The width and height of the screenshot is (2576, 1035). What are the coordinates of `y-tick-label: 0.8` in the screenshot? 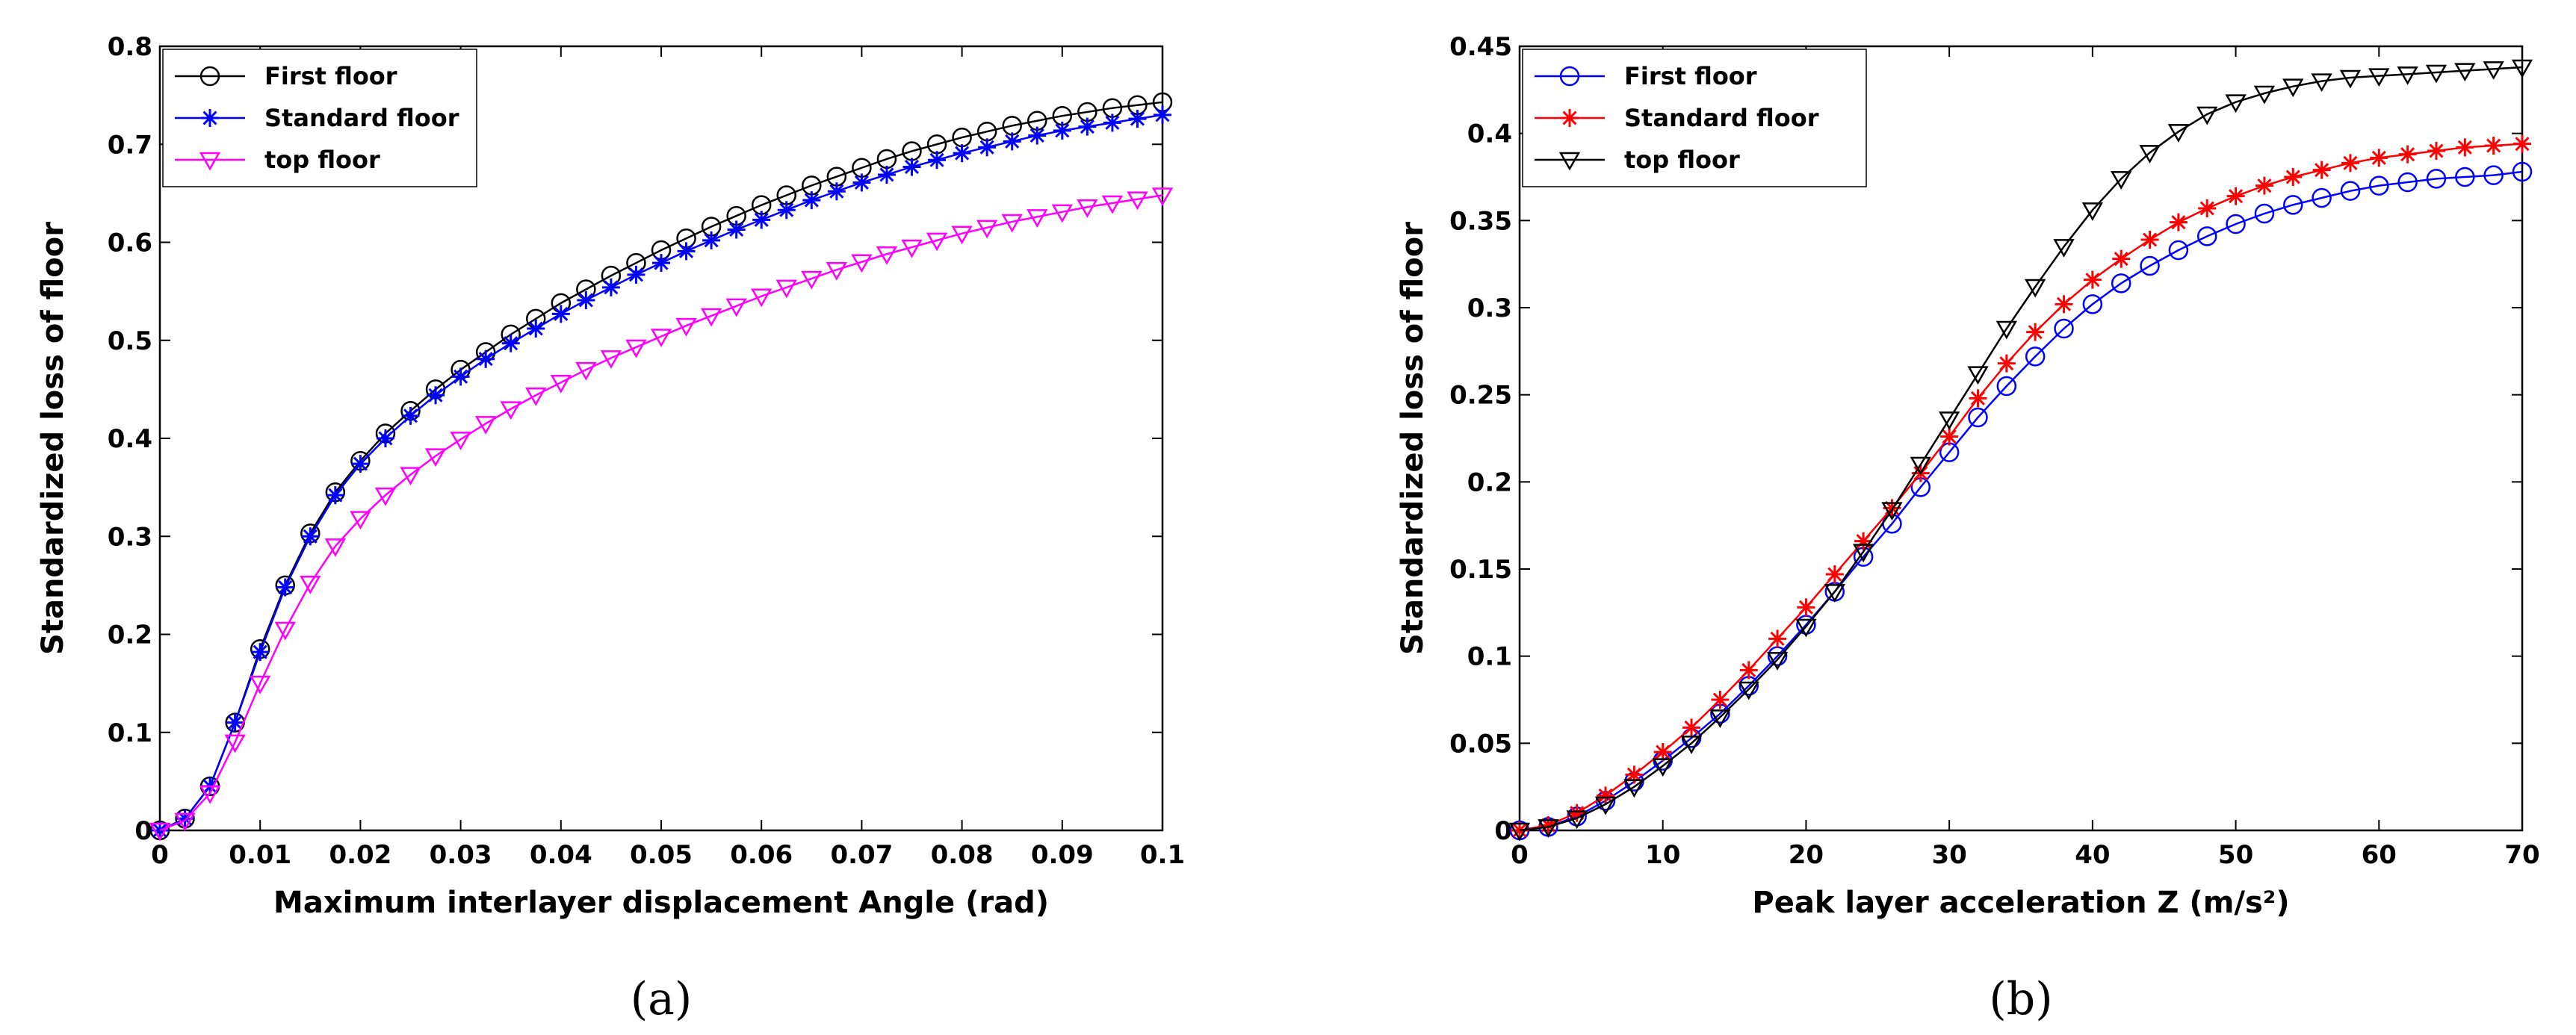 It's located at (130, 47).